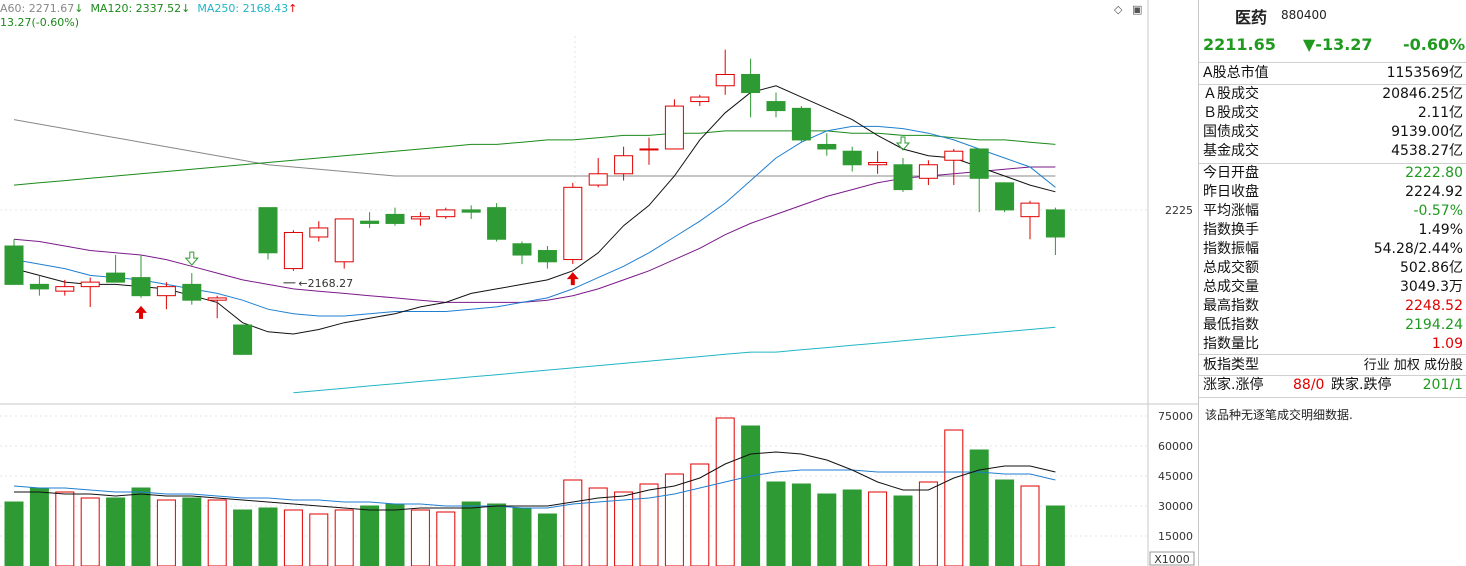 This screenshot has height=566, width=1466. Describe the element at coordinates (1175, 506) in the screenshot. I see `volume-tick-label: 30000` at that location.